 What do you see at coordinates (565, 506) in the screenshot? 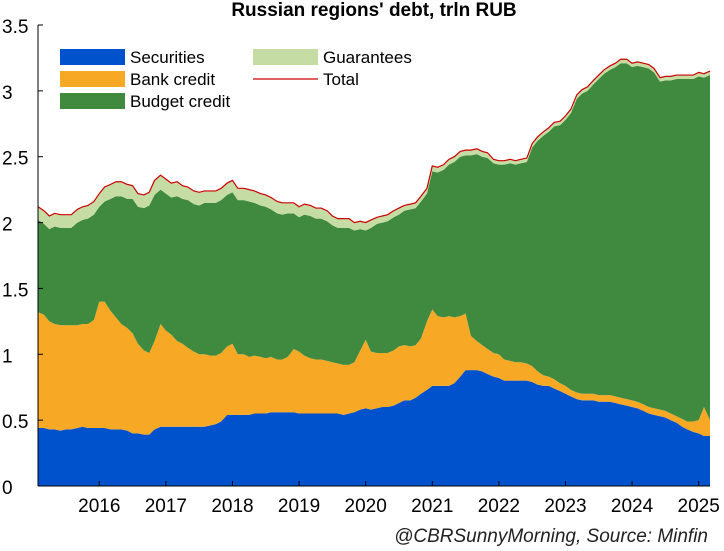
I see `x-tick-label: 2023` at bounding box center [565, 506].